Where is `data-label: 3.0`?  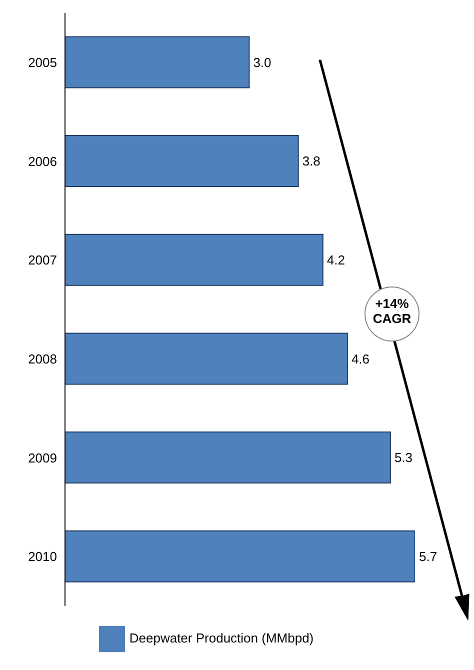
data-label: 3.0 is located at coordinates (262, 62).